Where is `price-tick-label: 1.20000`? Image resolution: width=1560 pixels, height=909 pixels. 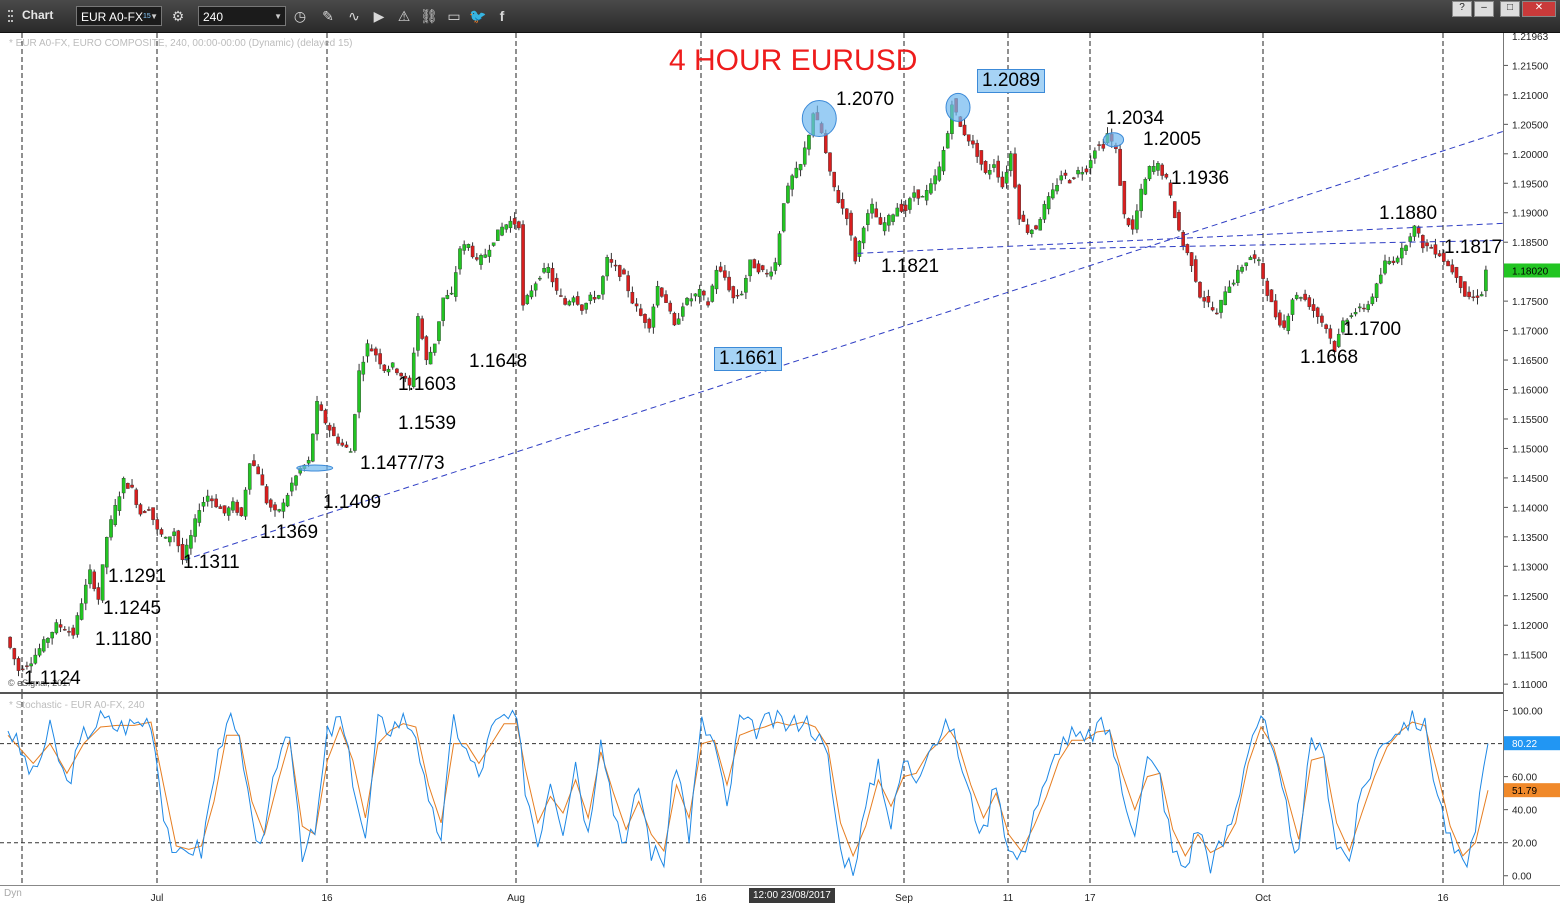 price-tick-label: 1.20000 is located at coordinates (1530, 155).